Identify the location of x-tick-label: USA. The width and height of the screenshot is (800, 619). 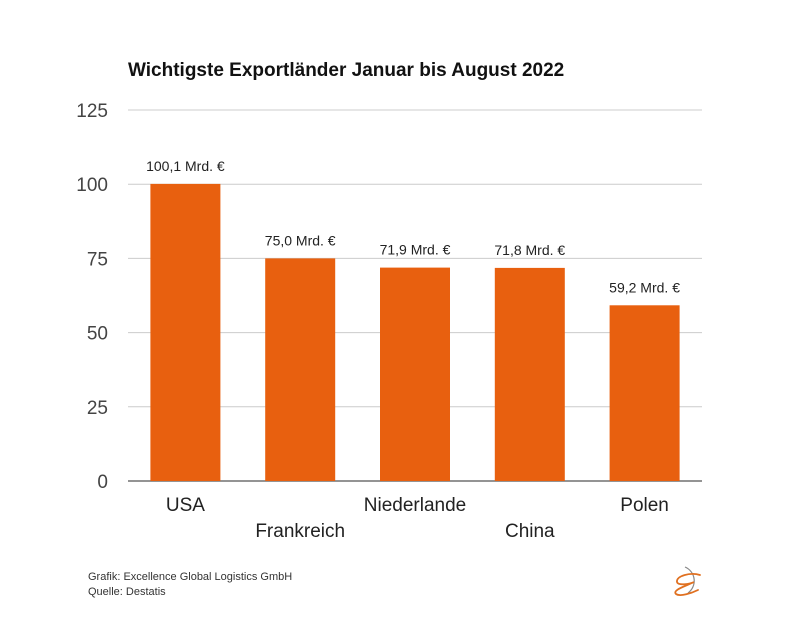
(185, 505).